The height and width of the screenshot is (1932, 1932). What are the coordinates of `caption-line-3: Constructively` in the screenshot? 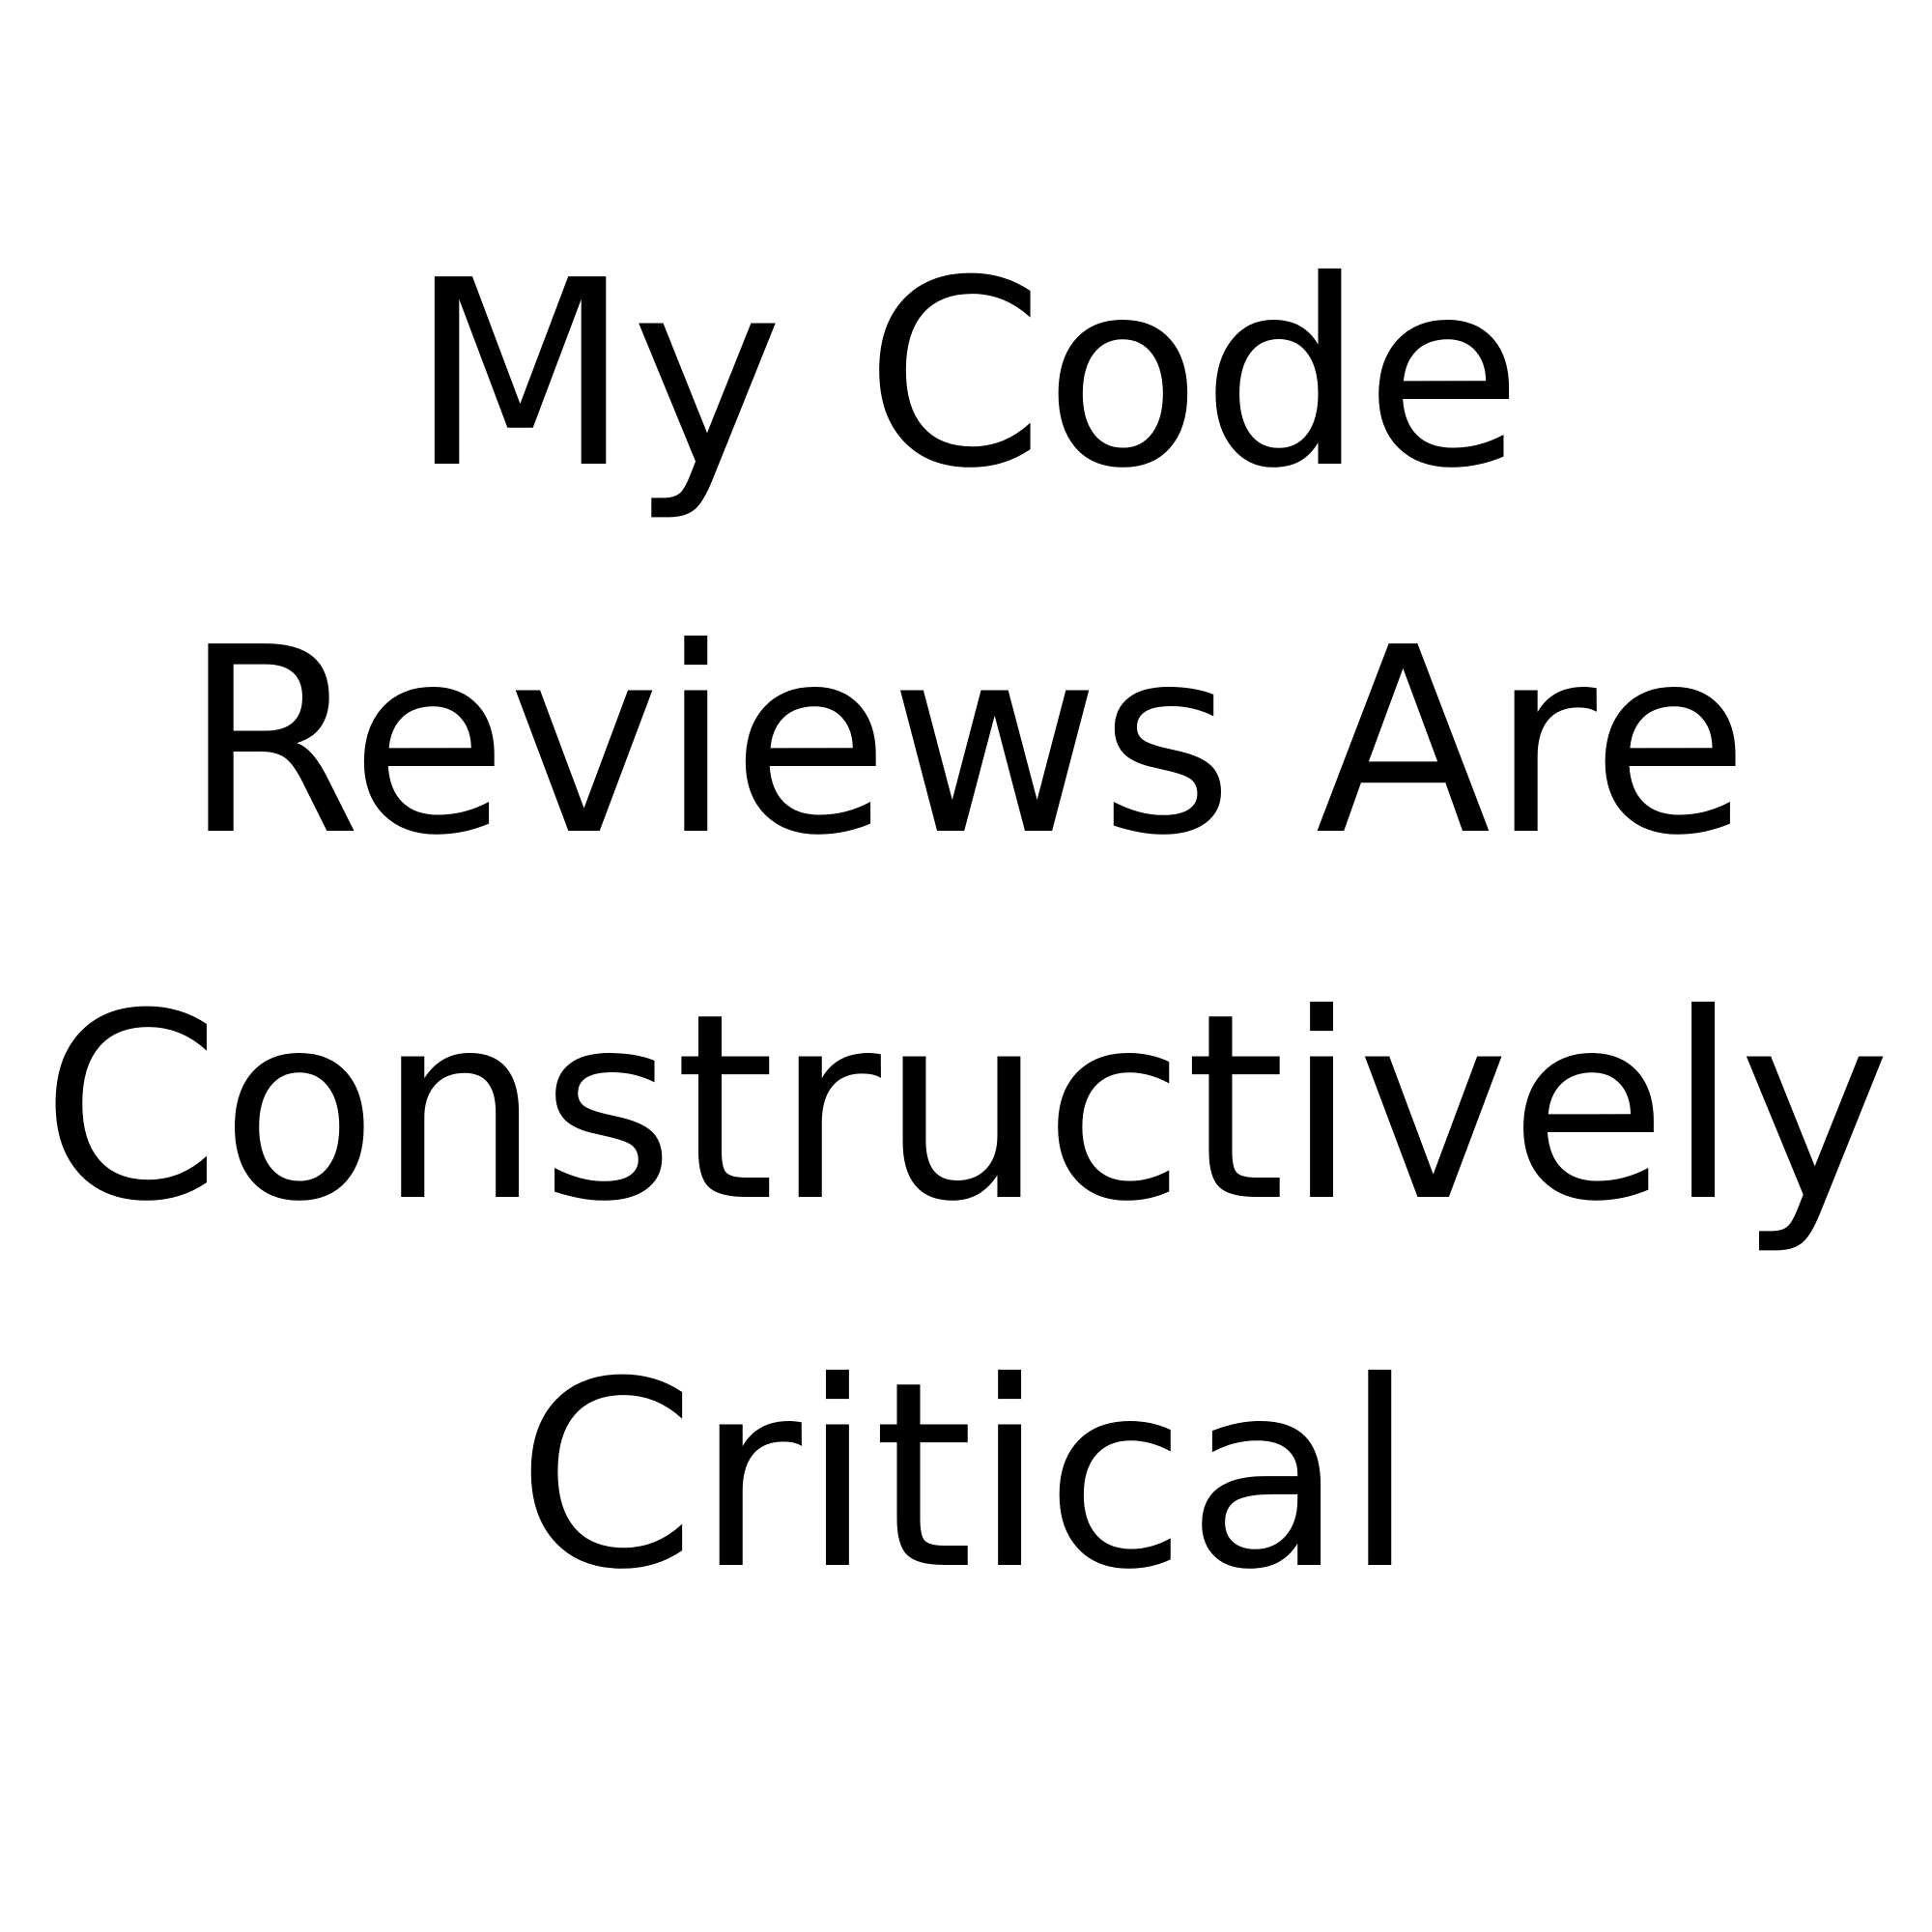 It's located at (966, 1108).